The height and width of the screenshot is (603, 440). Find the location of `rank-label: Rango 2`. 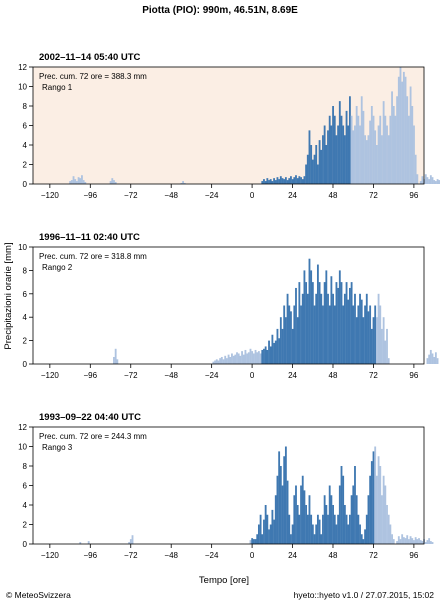

rank-label: Rango 2 is located at coordinates (57, 267).